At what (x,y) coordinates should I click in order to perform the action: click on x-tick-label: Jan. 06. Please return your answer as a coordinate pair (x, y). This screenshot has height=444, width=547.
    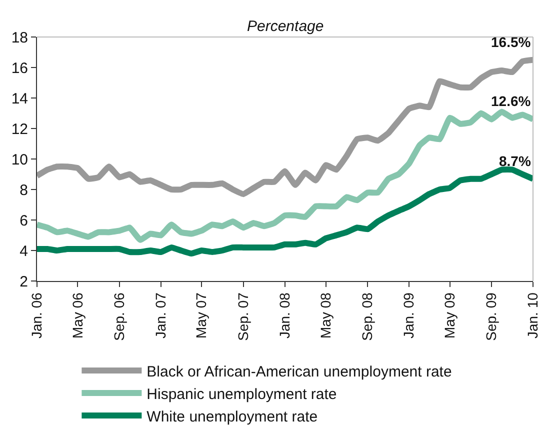
    Looking at the image, I should click on (36, 315).